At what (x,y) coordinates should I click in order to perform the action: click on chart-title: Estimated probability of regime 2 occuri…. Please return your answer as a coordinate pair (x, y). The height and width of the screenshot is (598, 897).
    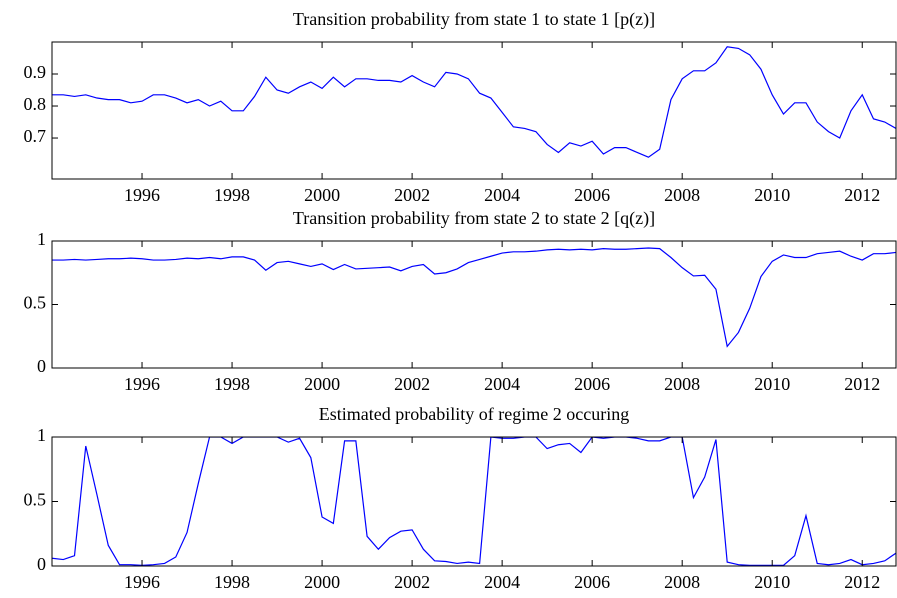
    Looking at the image, I should click on (474, 414).